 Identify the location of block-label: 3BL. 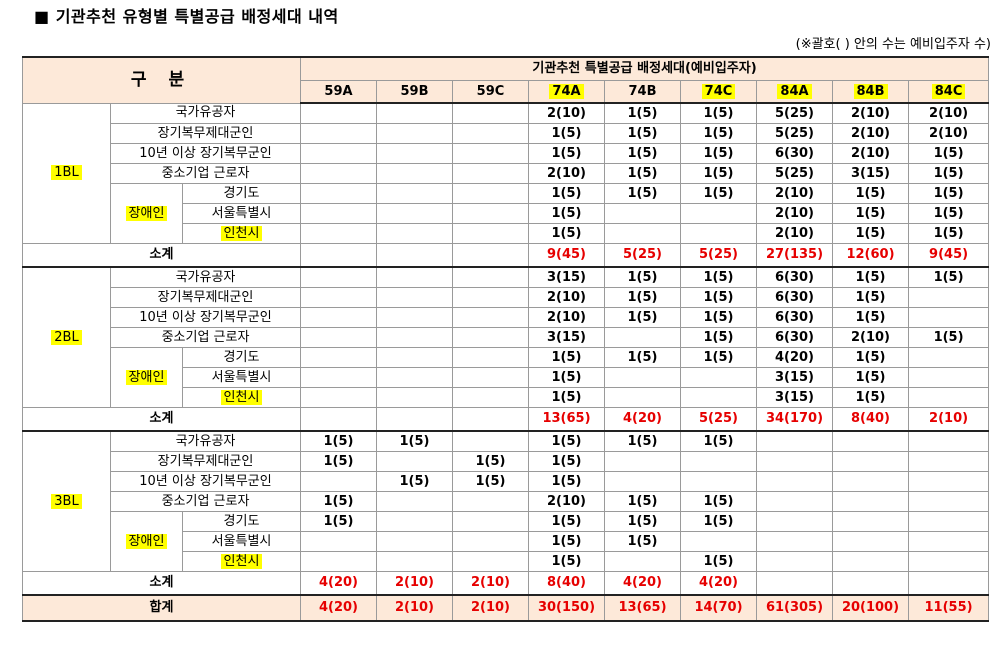
(66, 501).